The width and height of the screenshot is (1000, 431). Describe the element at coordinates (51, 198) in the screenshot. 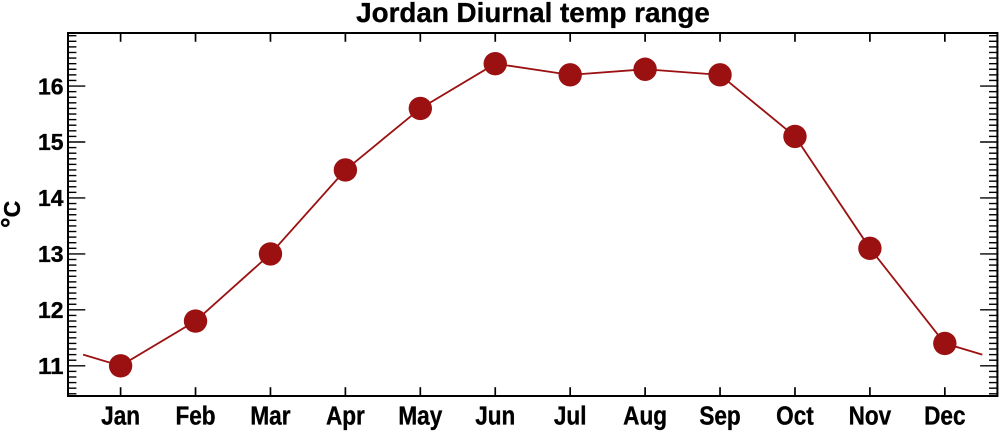

I see `svg-text: 14` at that location.